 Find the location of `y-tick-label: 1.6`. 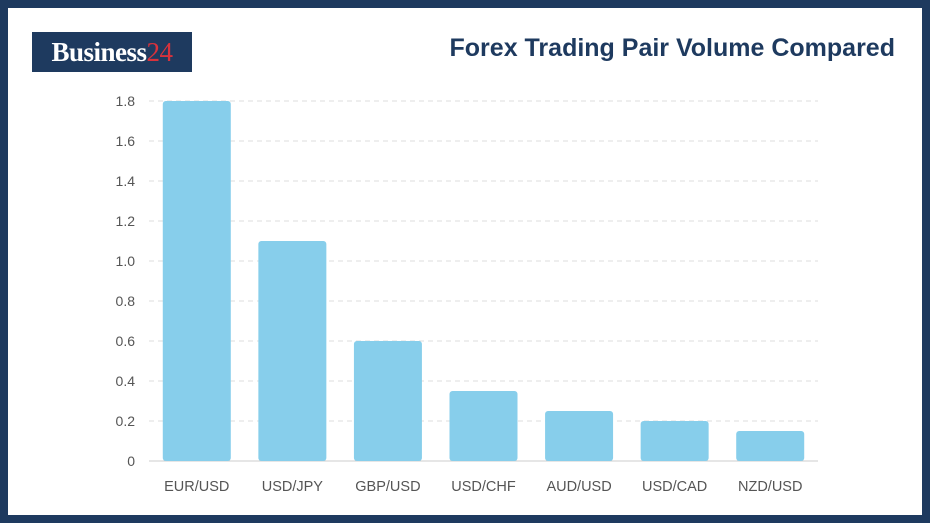

y-tick-label: 1.6 is located at coordinates (126, 141).